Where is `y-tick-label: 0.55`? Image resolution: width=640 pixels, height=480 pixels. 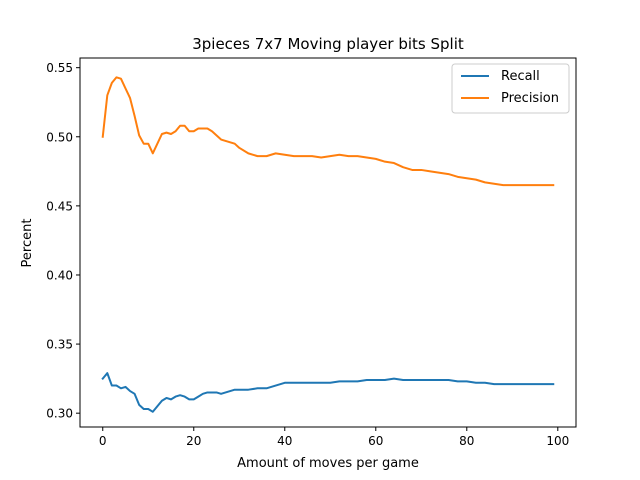
y-tick-label: 0.55 is located at coordinates (59, 68).